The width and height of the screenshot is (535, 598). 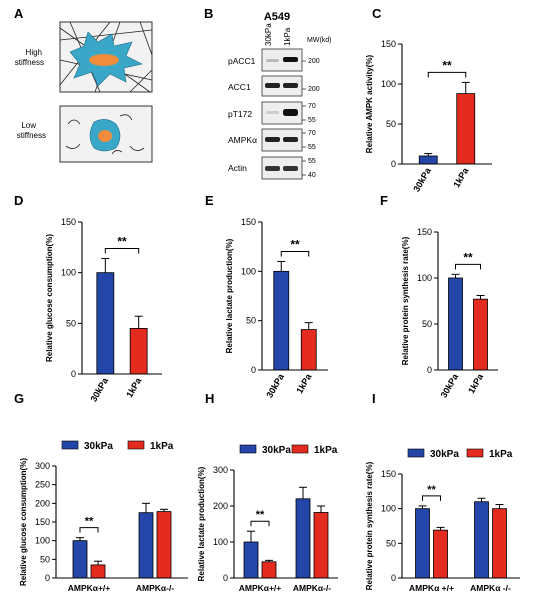 I want to click on panel-letter-i: I, so click(x=374, y=398).